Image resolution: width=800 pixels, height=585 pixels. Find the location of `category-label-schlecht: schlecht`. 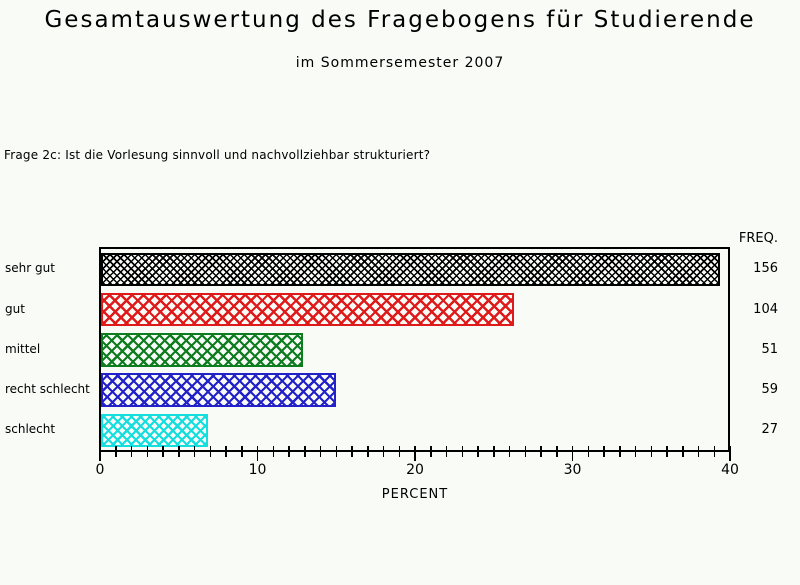

category-label-schlecht: schlecht is located at coordinates (30, 429).